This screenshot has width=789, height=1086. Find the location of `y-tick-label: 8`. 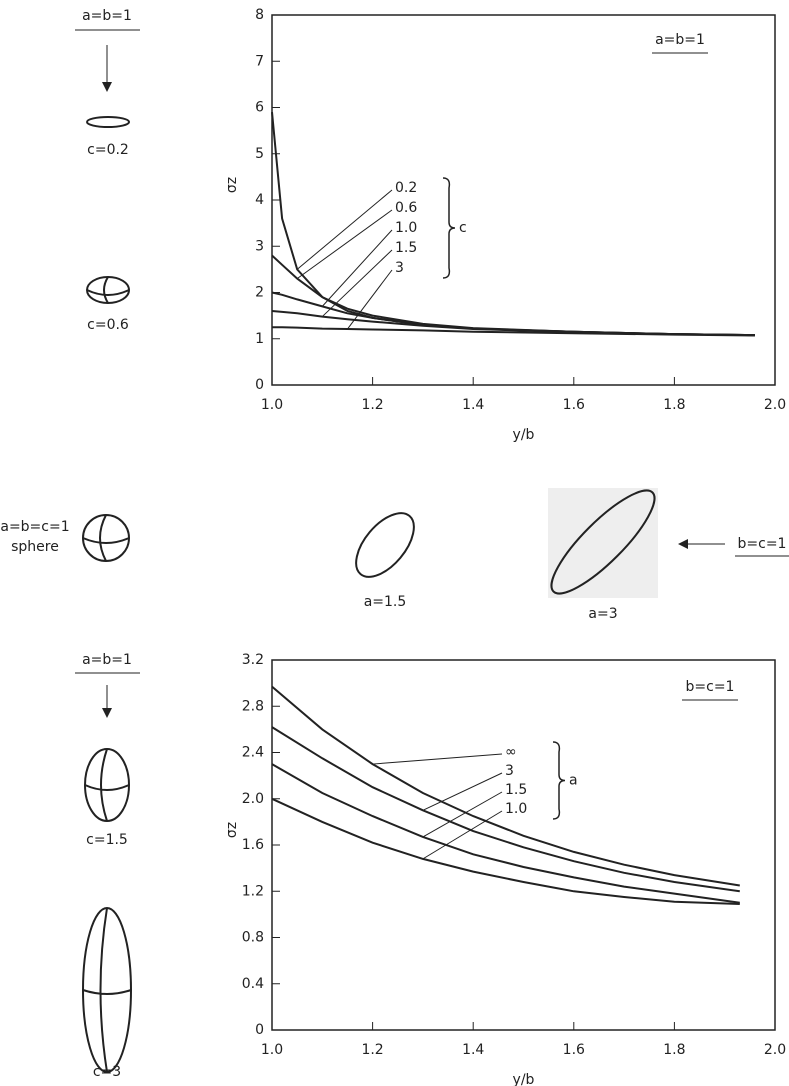

y-tick-label: 8 is located at coordinates (259, 15).